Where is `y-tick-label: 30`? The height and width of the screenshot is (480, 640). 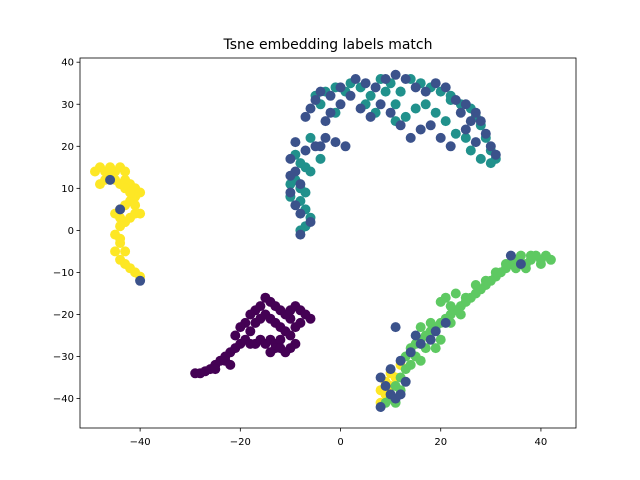 y-tick-label: 30 is located at coordinates (67, 105).